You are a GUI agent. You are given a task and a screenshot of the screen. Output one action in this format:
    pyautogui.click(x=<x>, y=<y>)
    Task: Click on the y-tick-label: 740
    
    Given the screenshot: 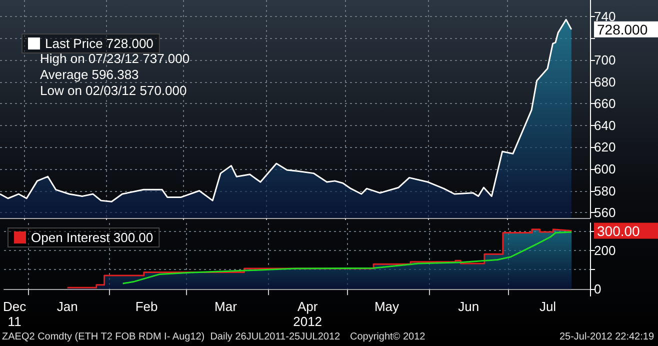 What is the action you would take?
    pyautogui.click(x=605, y=16)
    